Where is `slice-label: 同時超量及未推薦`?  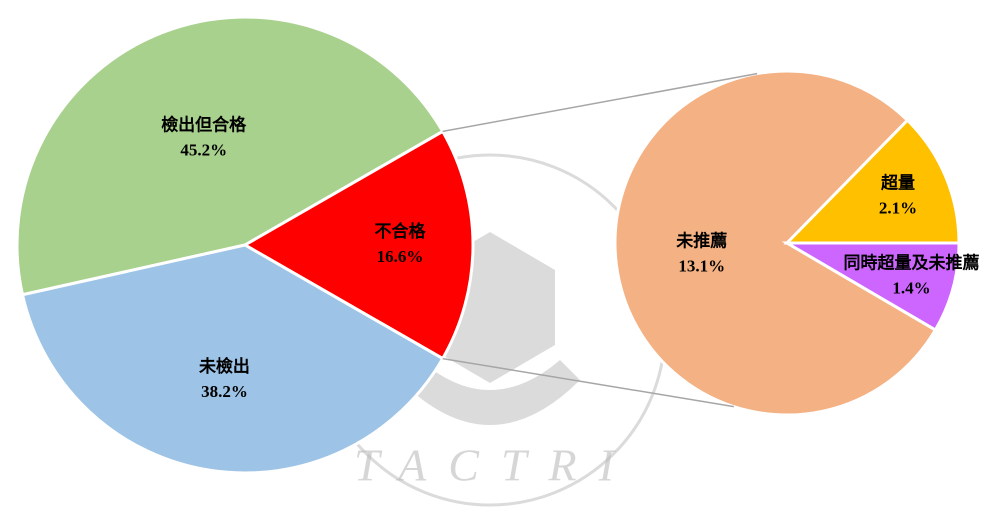 slice-label: 同時超量及未推薦 is located at coordinates (911, 263).